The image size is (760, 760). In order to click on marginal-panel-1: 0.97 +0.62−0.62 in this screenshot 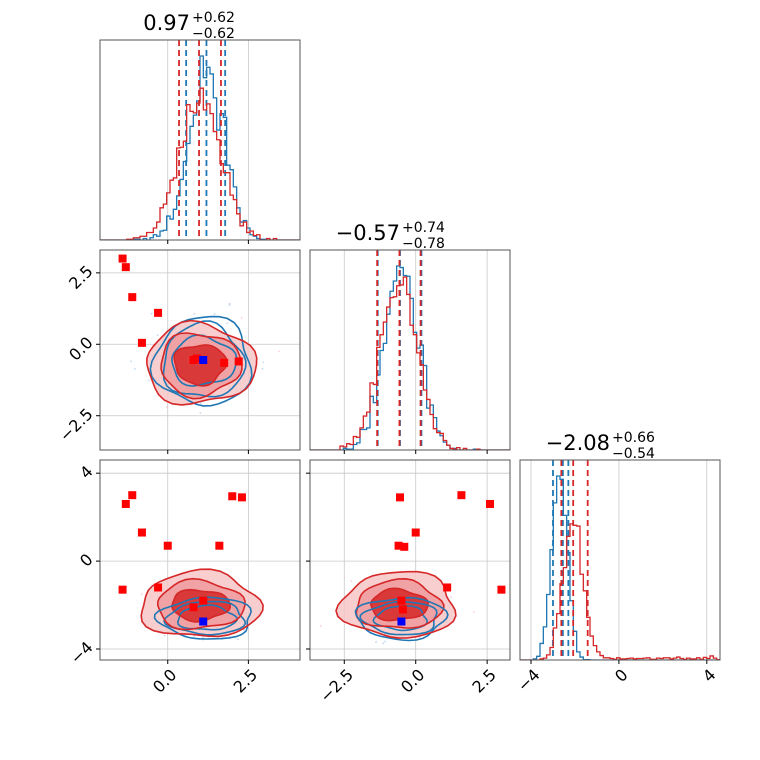, I will do `click(200, 127)`.